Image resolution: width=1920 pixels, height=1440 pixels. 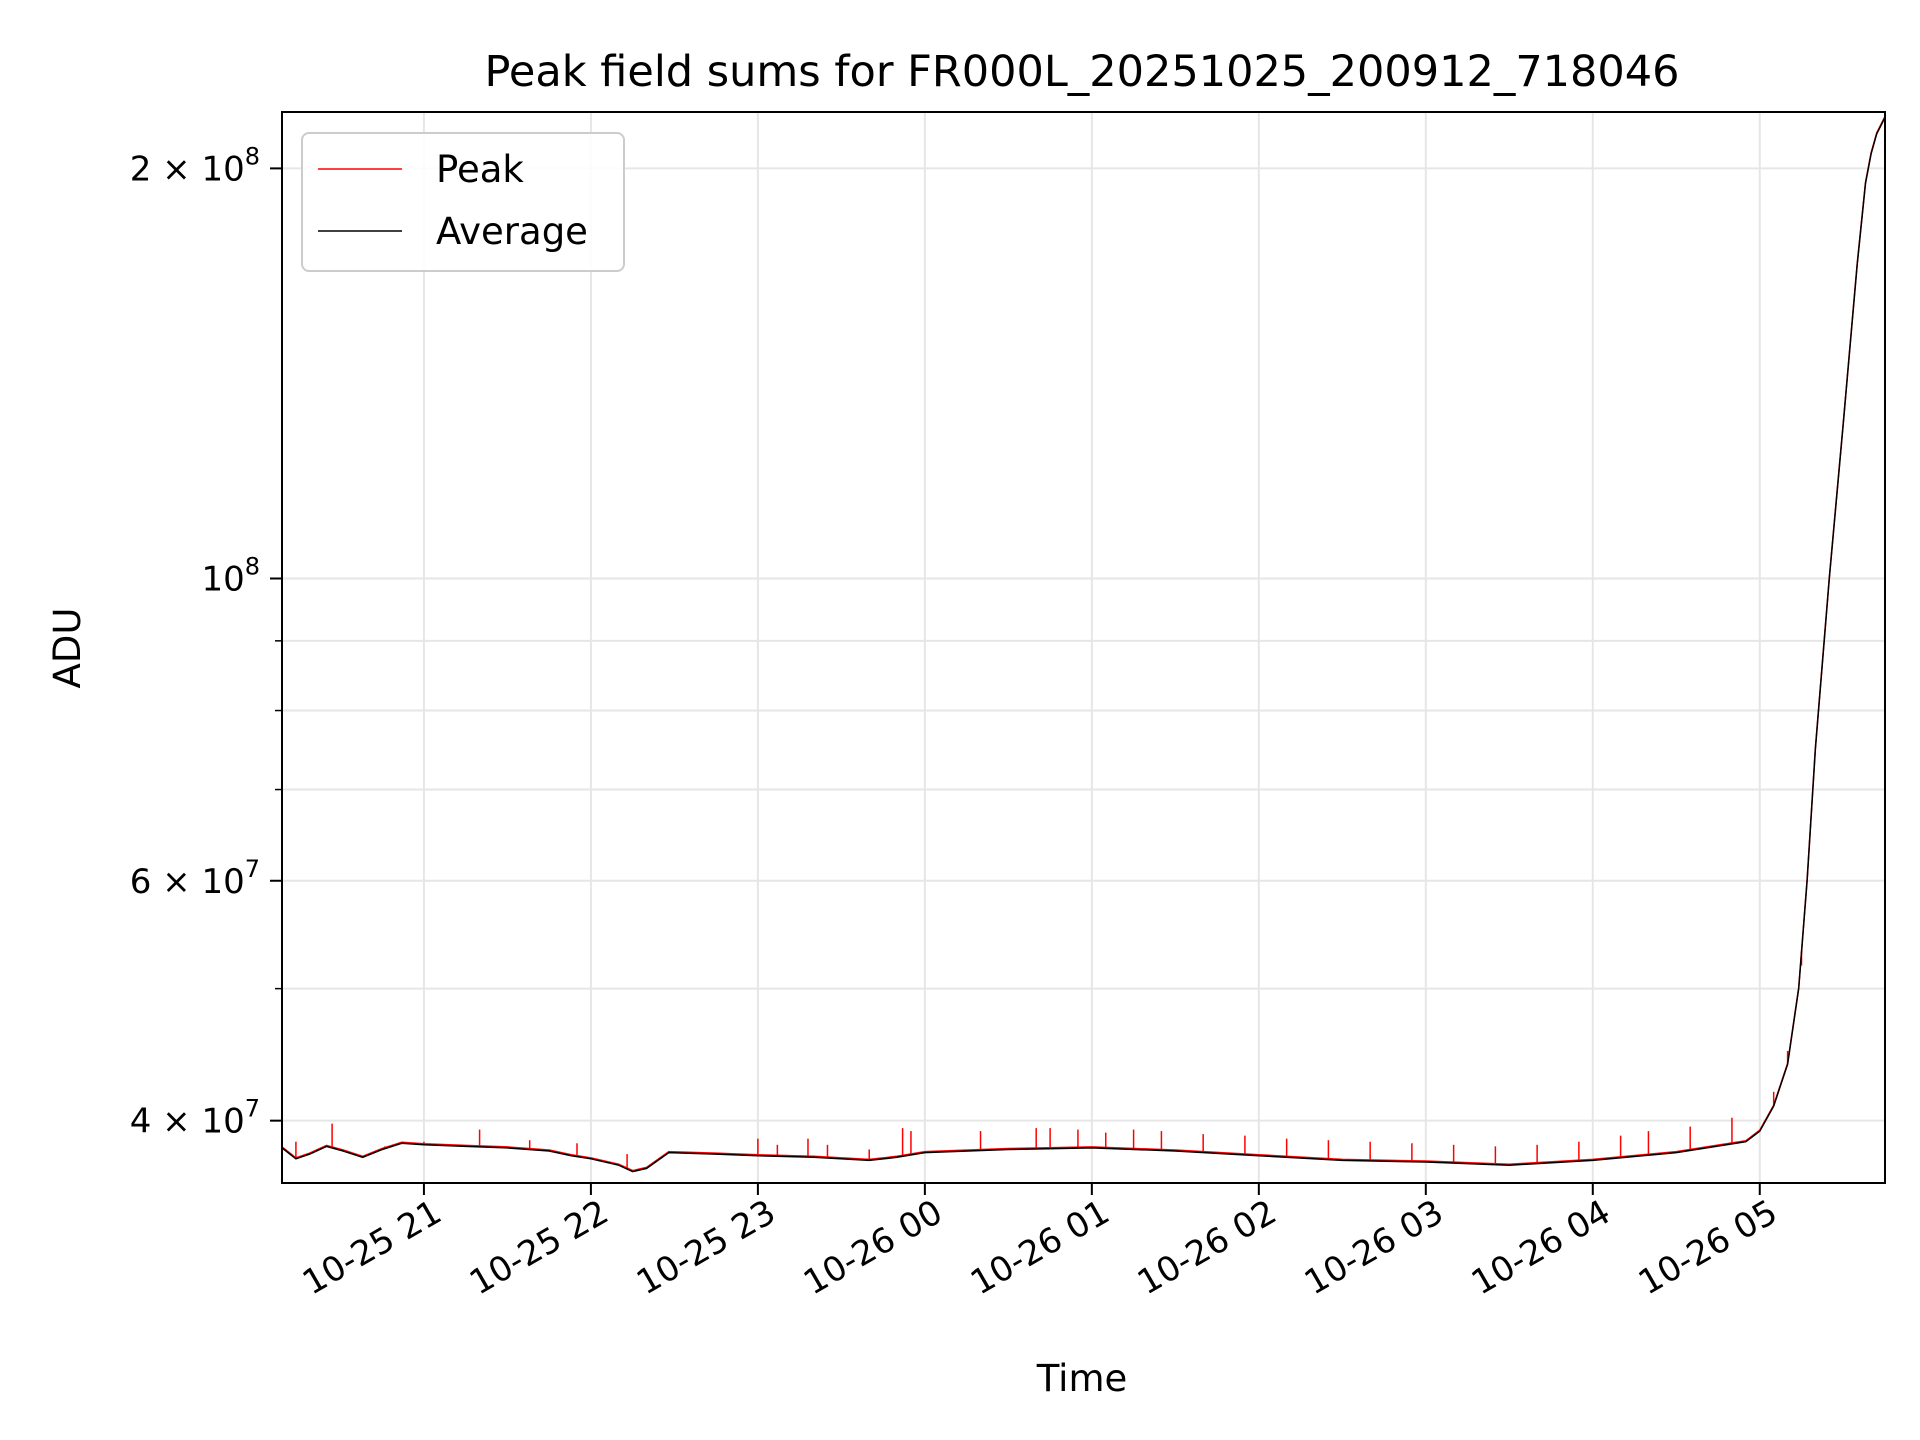 What do you see at coordinates (480, 169) in the screenshot?
I see `legend-label-peak: Peak` at bounding box center [480, 169].